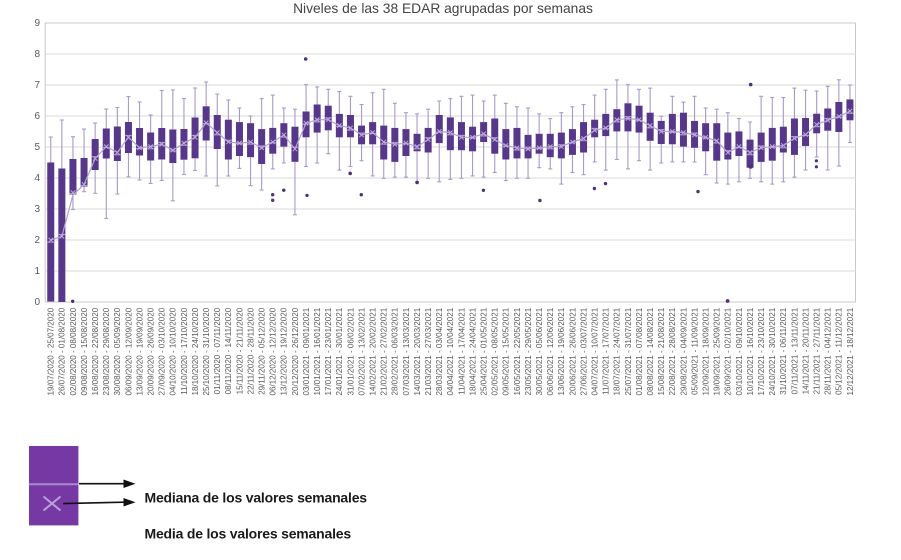 This screenshot has width=901, height=560. What do you see at coordinates (572, 351) in the screenshot?
I see `svg-text: 20/06/2021 - 26/06/2021` at bounding box center [572, 351].